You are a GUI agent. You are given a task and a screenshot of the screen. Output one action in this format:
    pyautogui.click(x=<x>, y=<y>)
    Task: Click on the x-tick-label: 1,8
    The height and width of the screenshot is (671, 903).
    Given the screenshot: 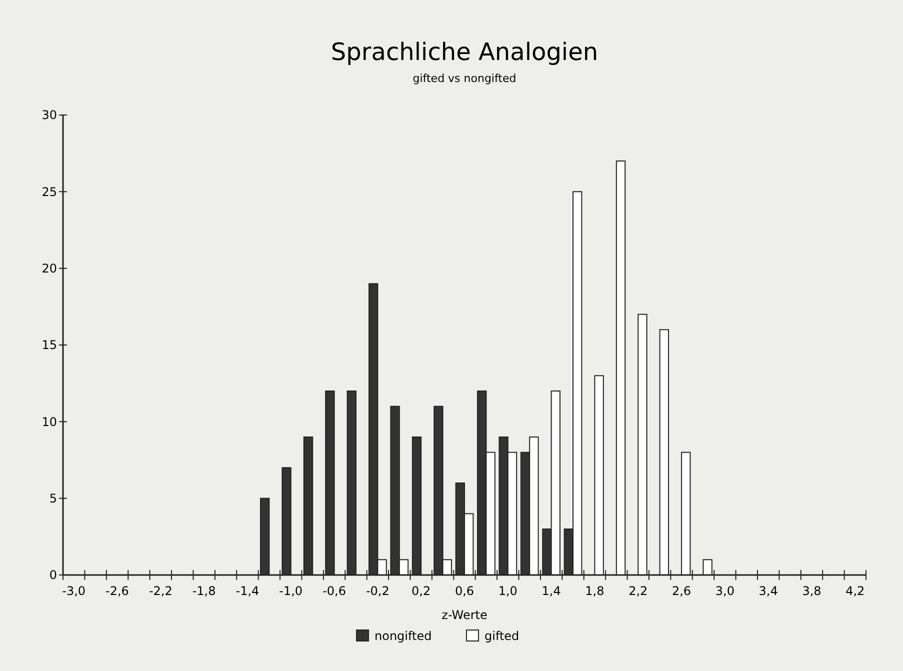 What is the action you would take?
    pyautogui.click(x=594, y=591)
    